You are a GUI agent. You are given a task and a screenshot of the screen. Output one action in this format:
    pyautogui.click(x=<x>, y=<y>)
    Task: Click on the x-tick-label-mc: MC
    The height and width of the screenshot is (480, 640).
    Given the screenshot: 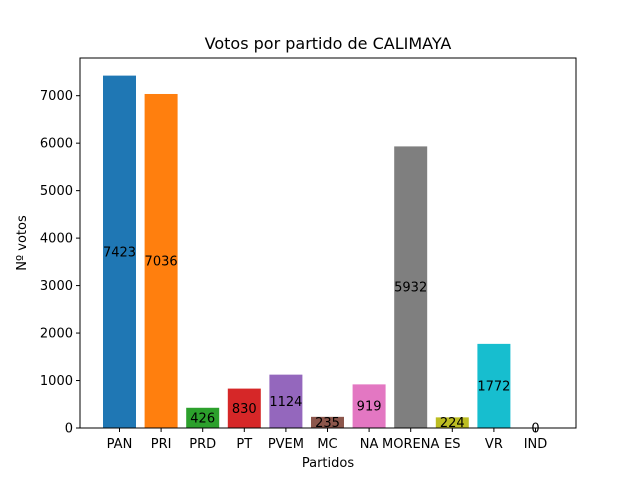 What is the action you would take?
    pyautogui.click(x=327, y=444)
    